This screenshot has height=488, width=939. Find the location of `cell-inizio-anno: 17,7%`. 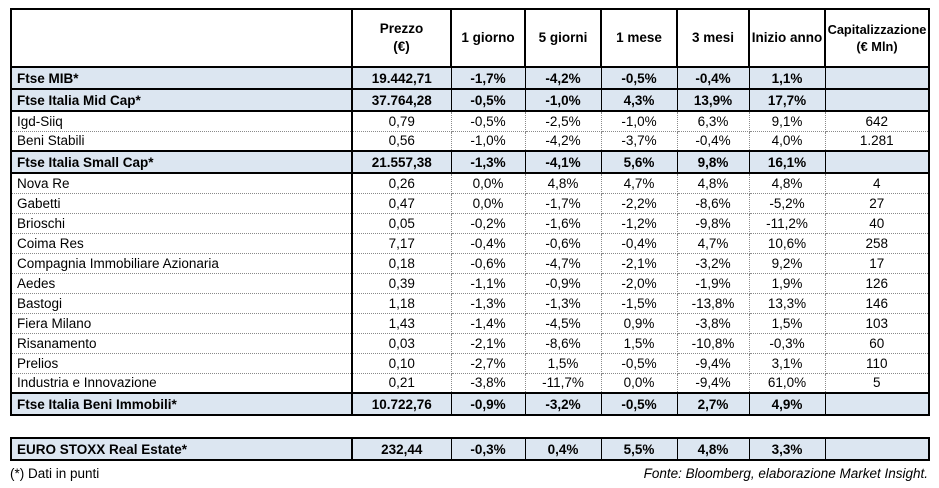

cell-inizio-anno: 17,7% is located at coordinates (787, 100).